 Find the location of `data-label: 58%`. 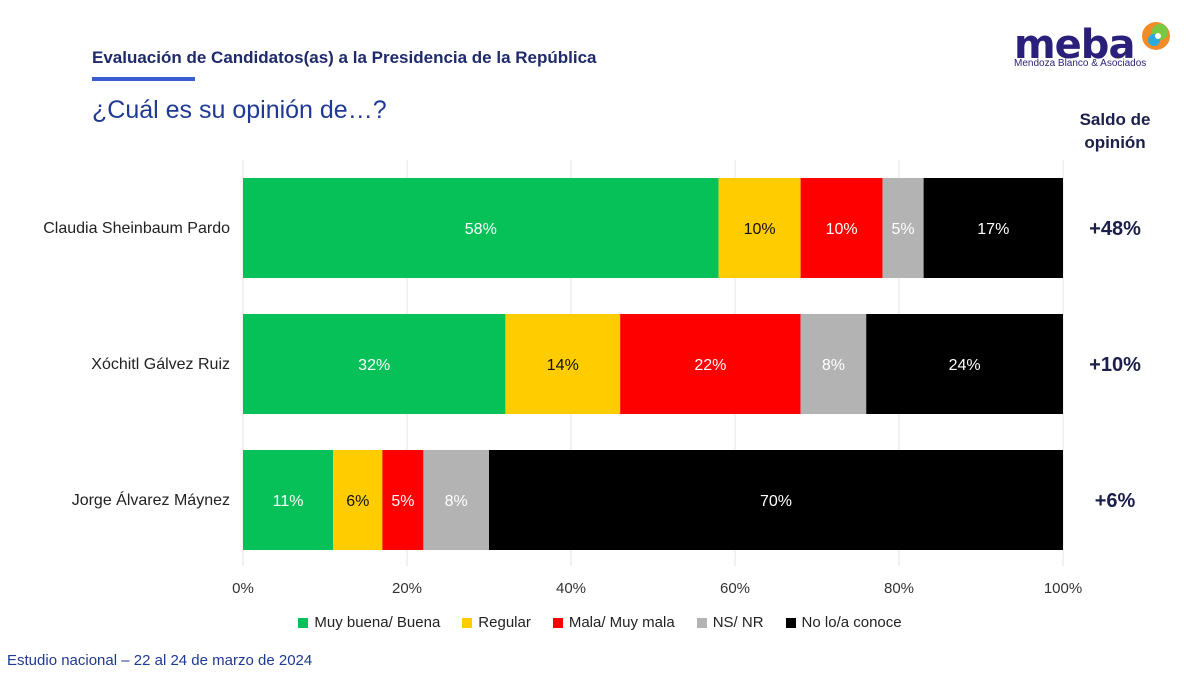

data-label: 58% is located at coordinates (481, 229).